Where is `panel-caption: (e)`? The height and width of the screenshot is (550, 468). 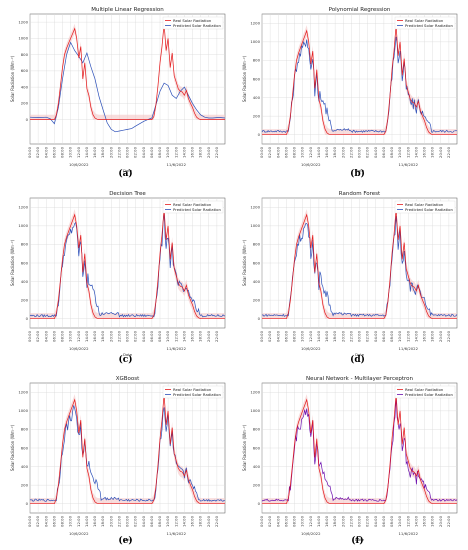 panel-caption: (e) is located at coordinates (125, 540).